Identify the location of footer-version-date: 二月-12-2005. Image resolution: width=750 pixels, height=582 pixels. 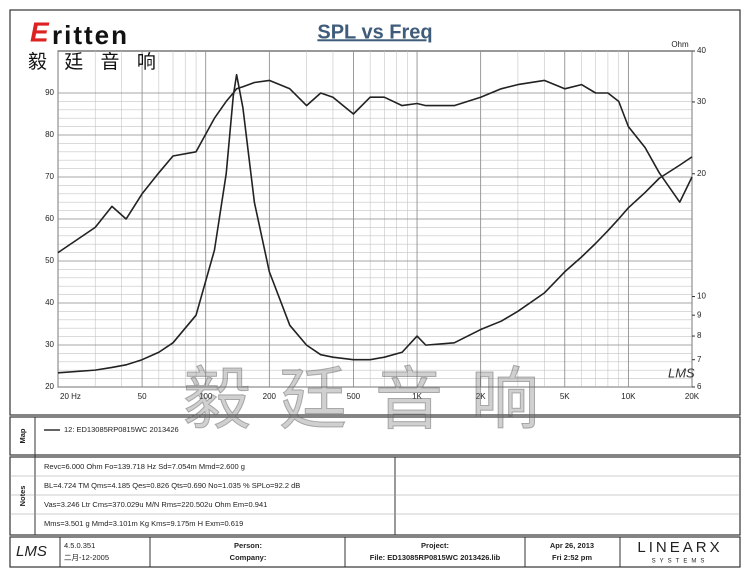
(86, 557).